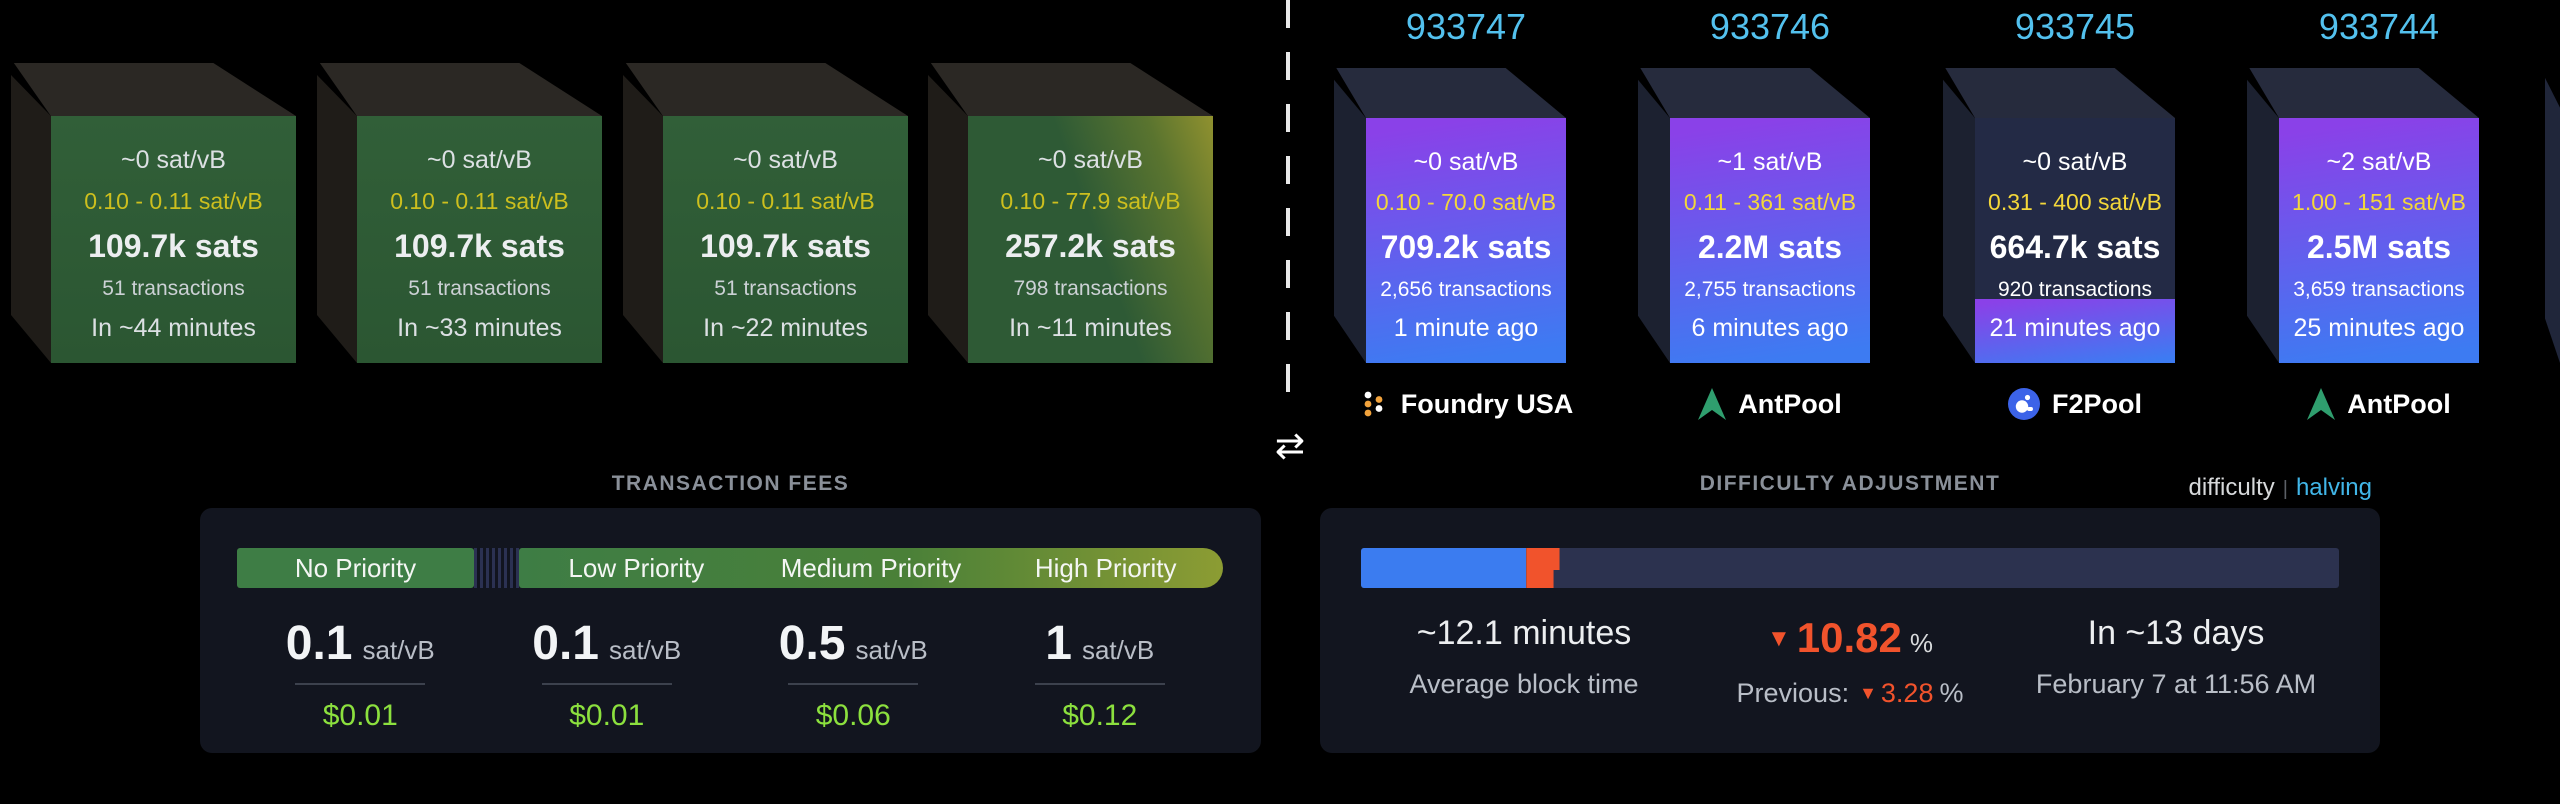 The image size is (2560, 804). Describe the element at coordinates (2321, 404) in the screenshot. I see `antpool-icon` at that location.